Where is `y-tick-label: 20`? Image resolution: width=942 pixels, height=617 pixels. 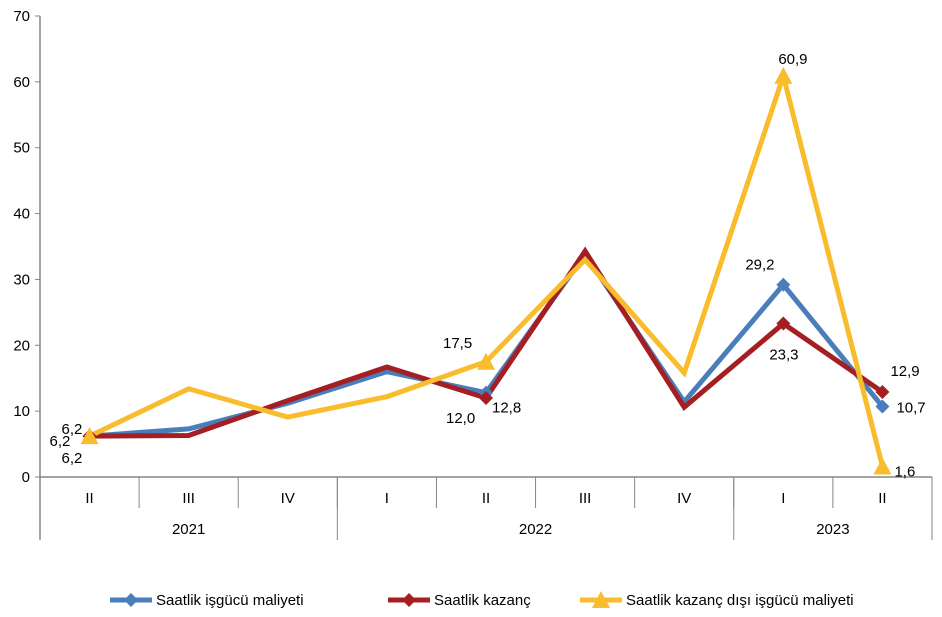
y-tick-label: 20 is located at coordinates (21, 345).